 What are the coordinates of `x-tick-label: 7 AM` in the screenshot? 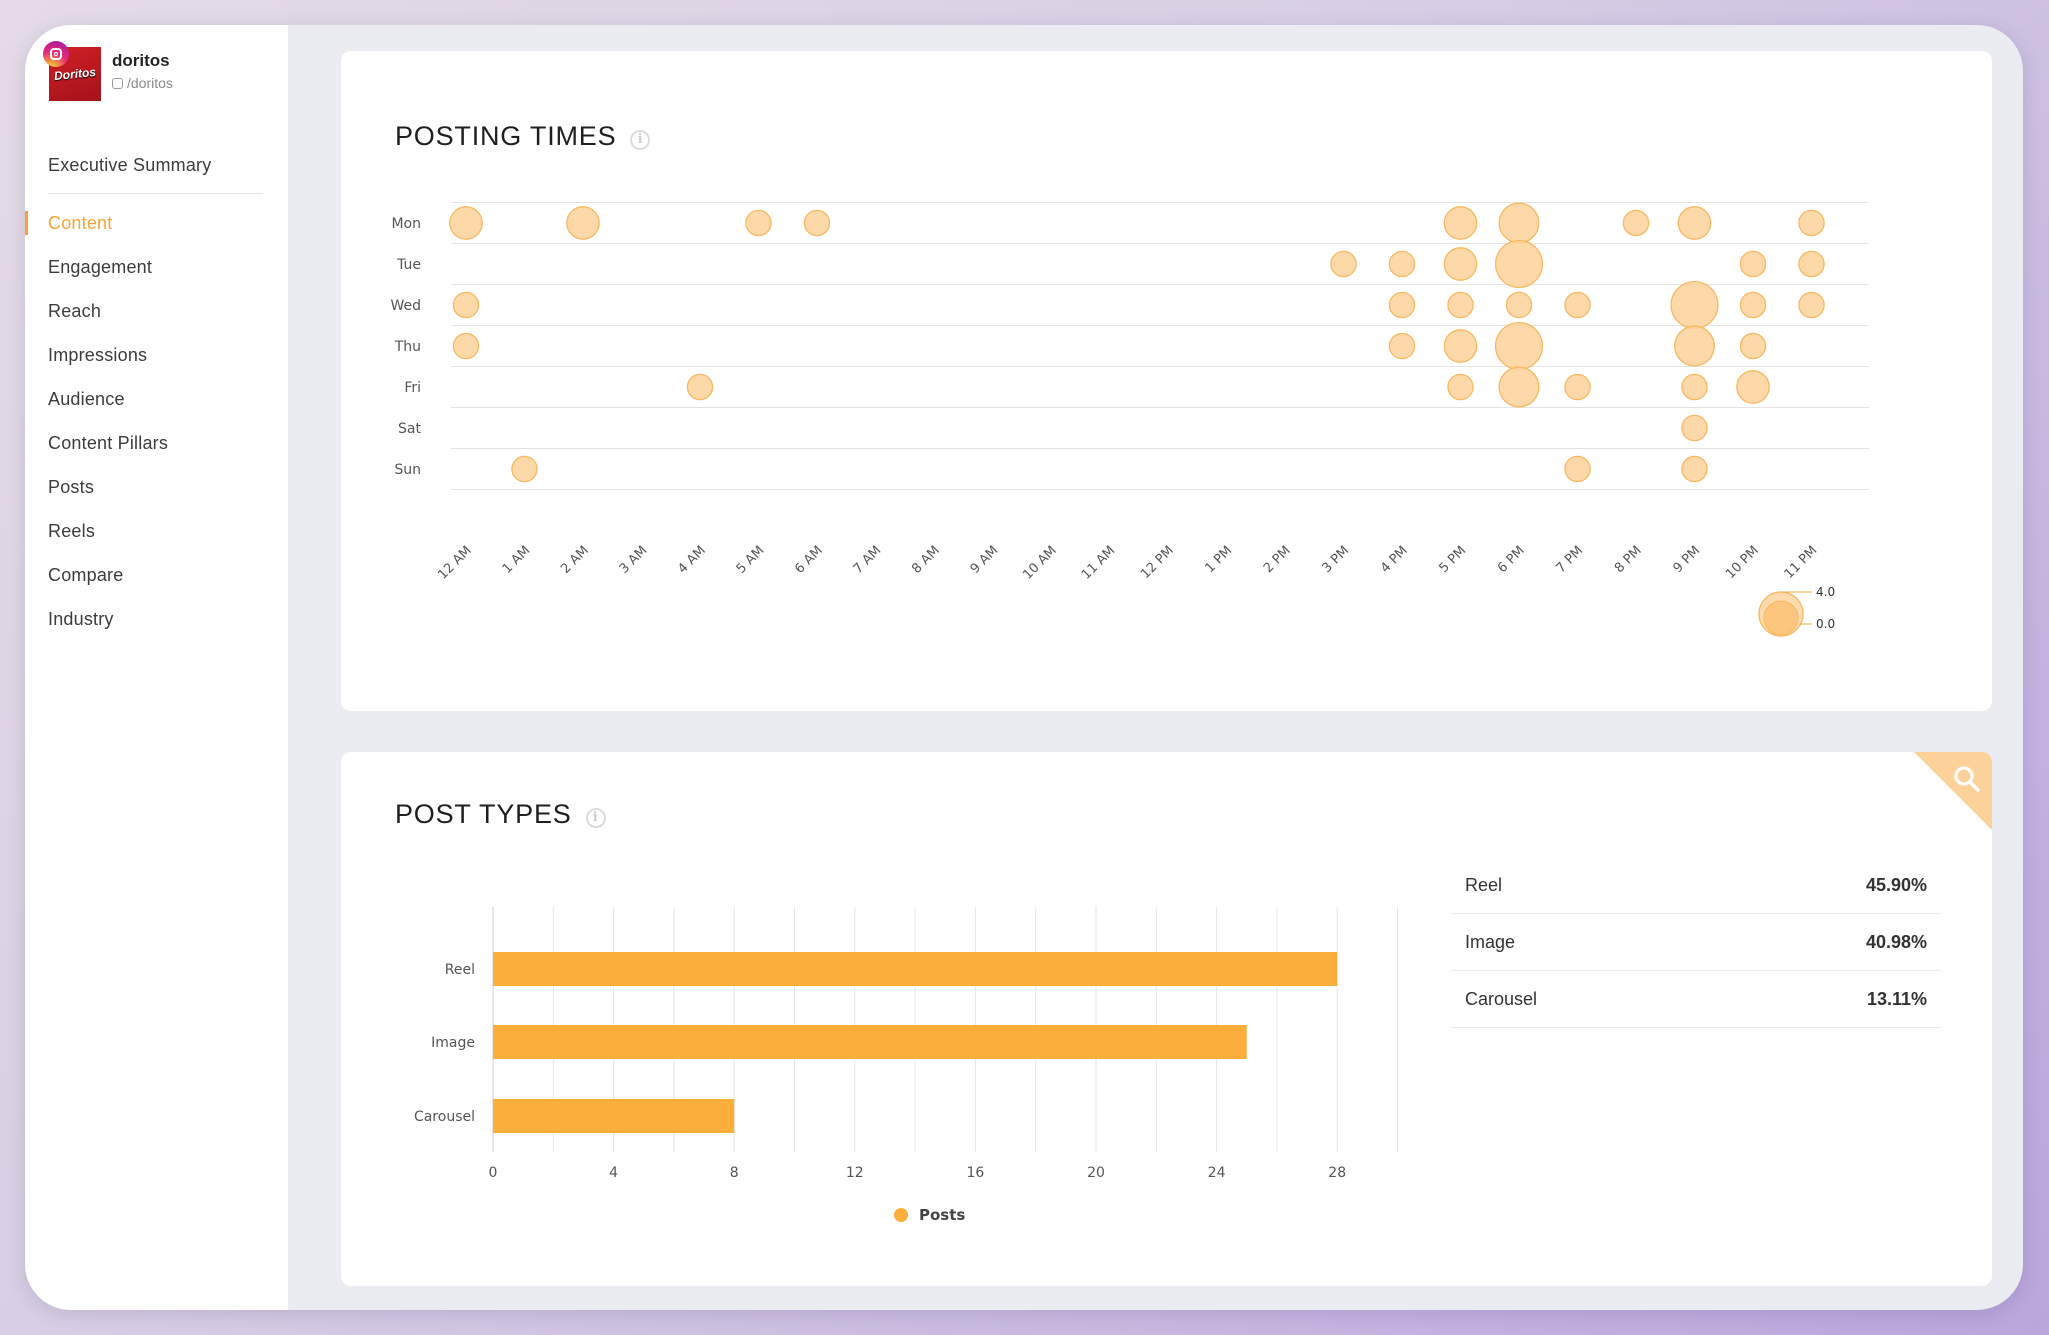 It's located at (868, 560).